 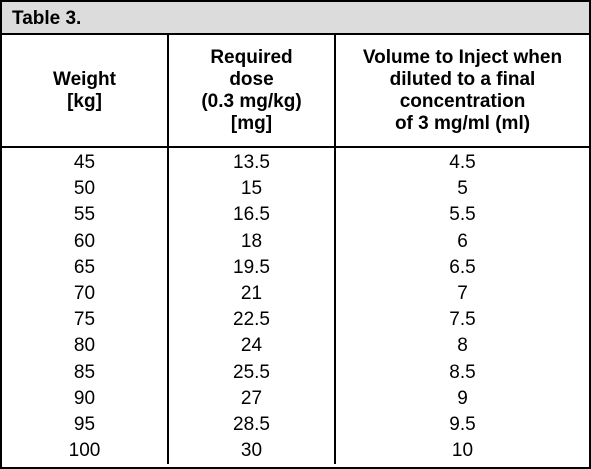 What do you see at coordinates (251, 215) in the screenshot?
I see `dose-cell: 16.5` at bounding box center [251, 215].